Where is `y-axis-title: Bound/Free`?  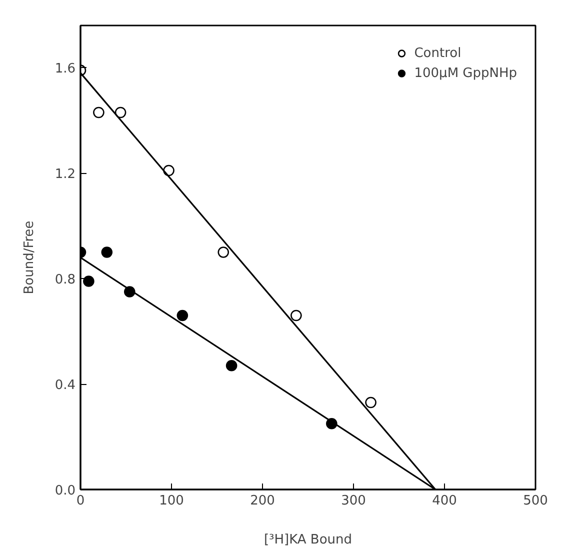
y-axis-title: Bound/Free is located at coordinates (29, 257).